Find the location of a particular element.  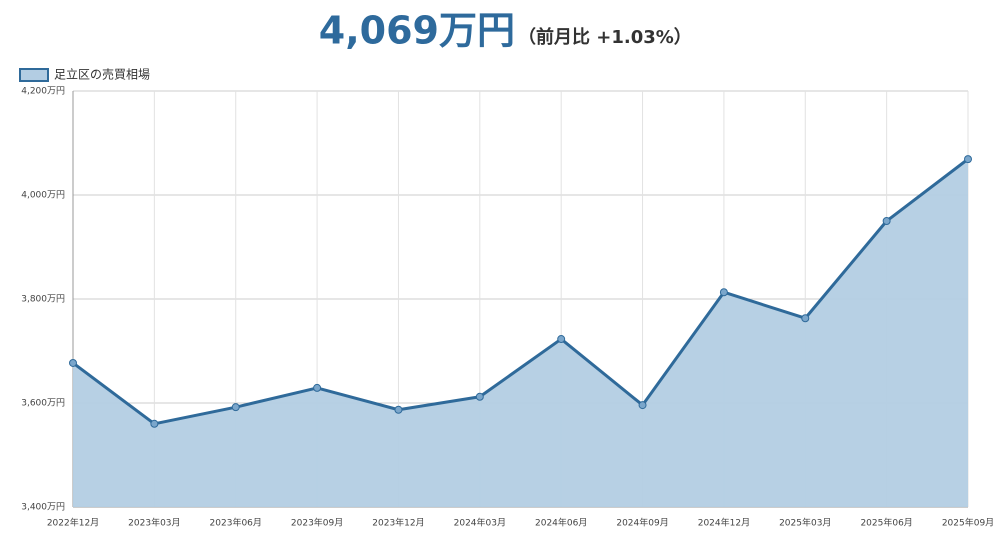

x-tick-label: 2024年06月 is located at coordinates (561, 523).